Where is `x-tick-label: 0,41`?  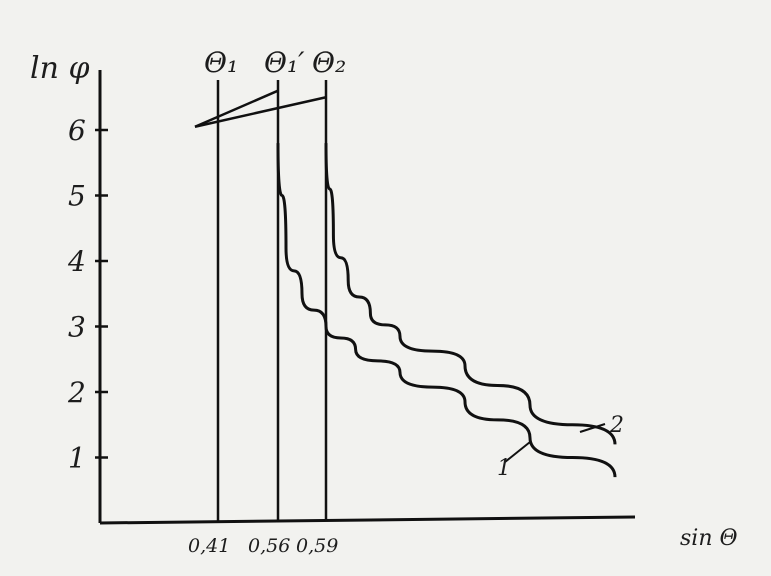 x-tick-label: 0,41 is located at coordinates (209, 546).